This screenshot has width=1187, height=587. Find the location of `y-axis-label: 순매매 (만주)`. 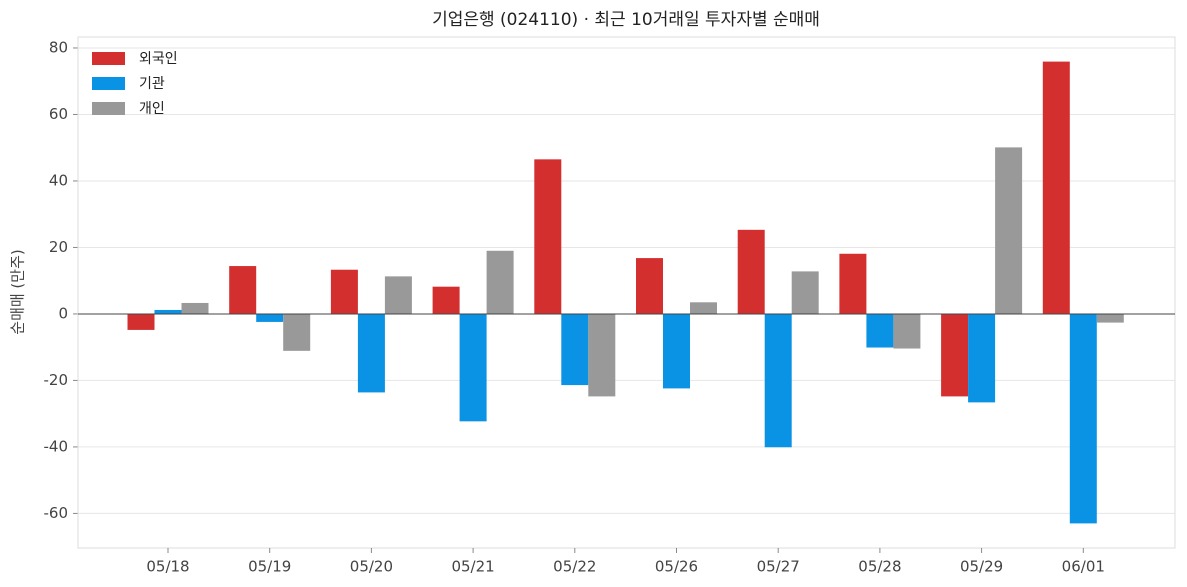

y-axis-label: 순매매 (만주) is located at coordinates (18, 291).